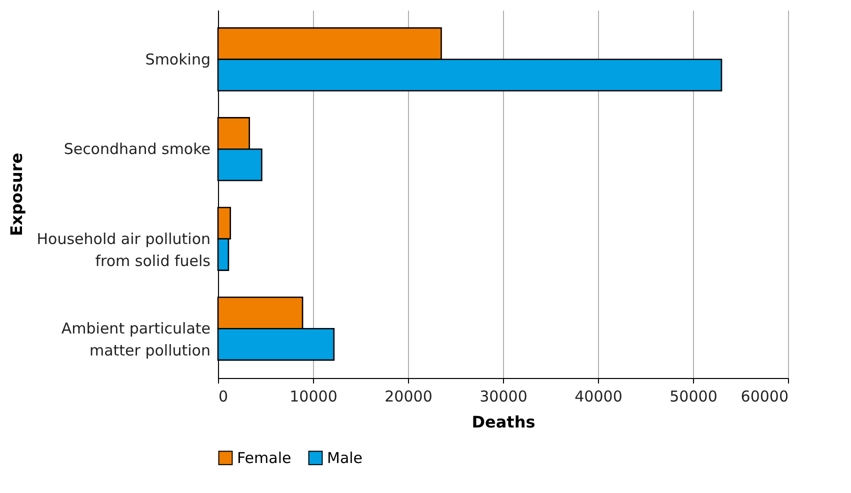 This screenshot has height=493, width=851. I want to click on legend-label: Male, so click(345, 457).